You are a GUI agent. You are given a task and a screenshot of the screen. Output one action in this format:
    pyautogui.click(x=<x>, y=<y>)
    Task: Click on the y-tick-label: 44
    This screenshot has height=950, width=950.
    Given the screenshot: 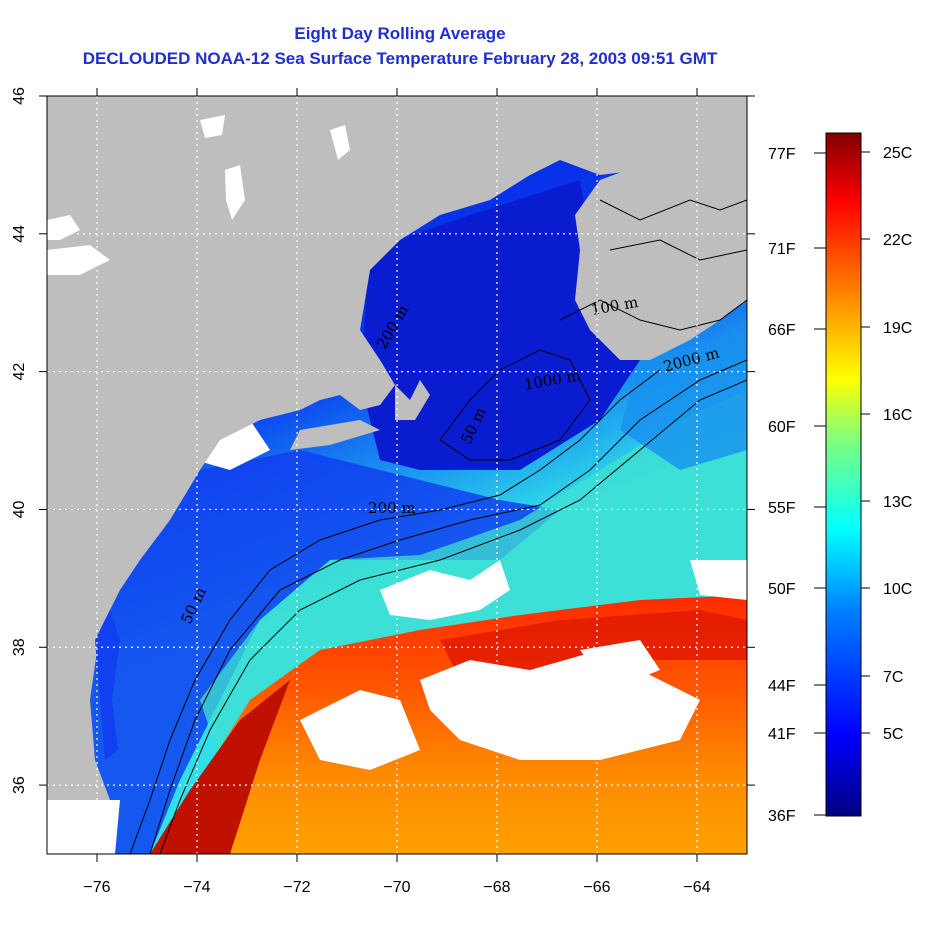 What is the action you would take?
    pyautogui.click(x=19, y=234)
    